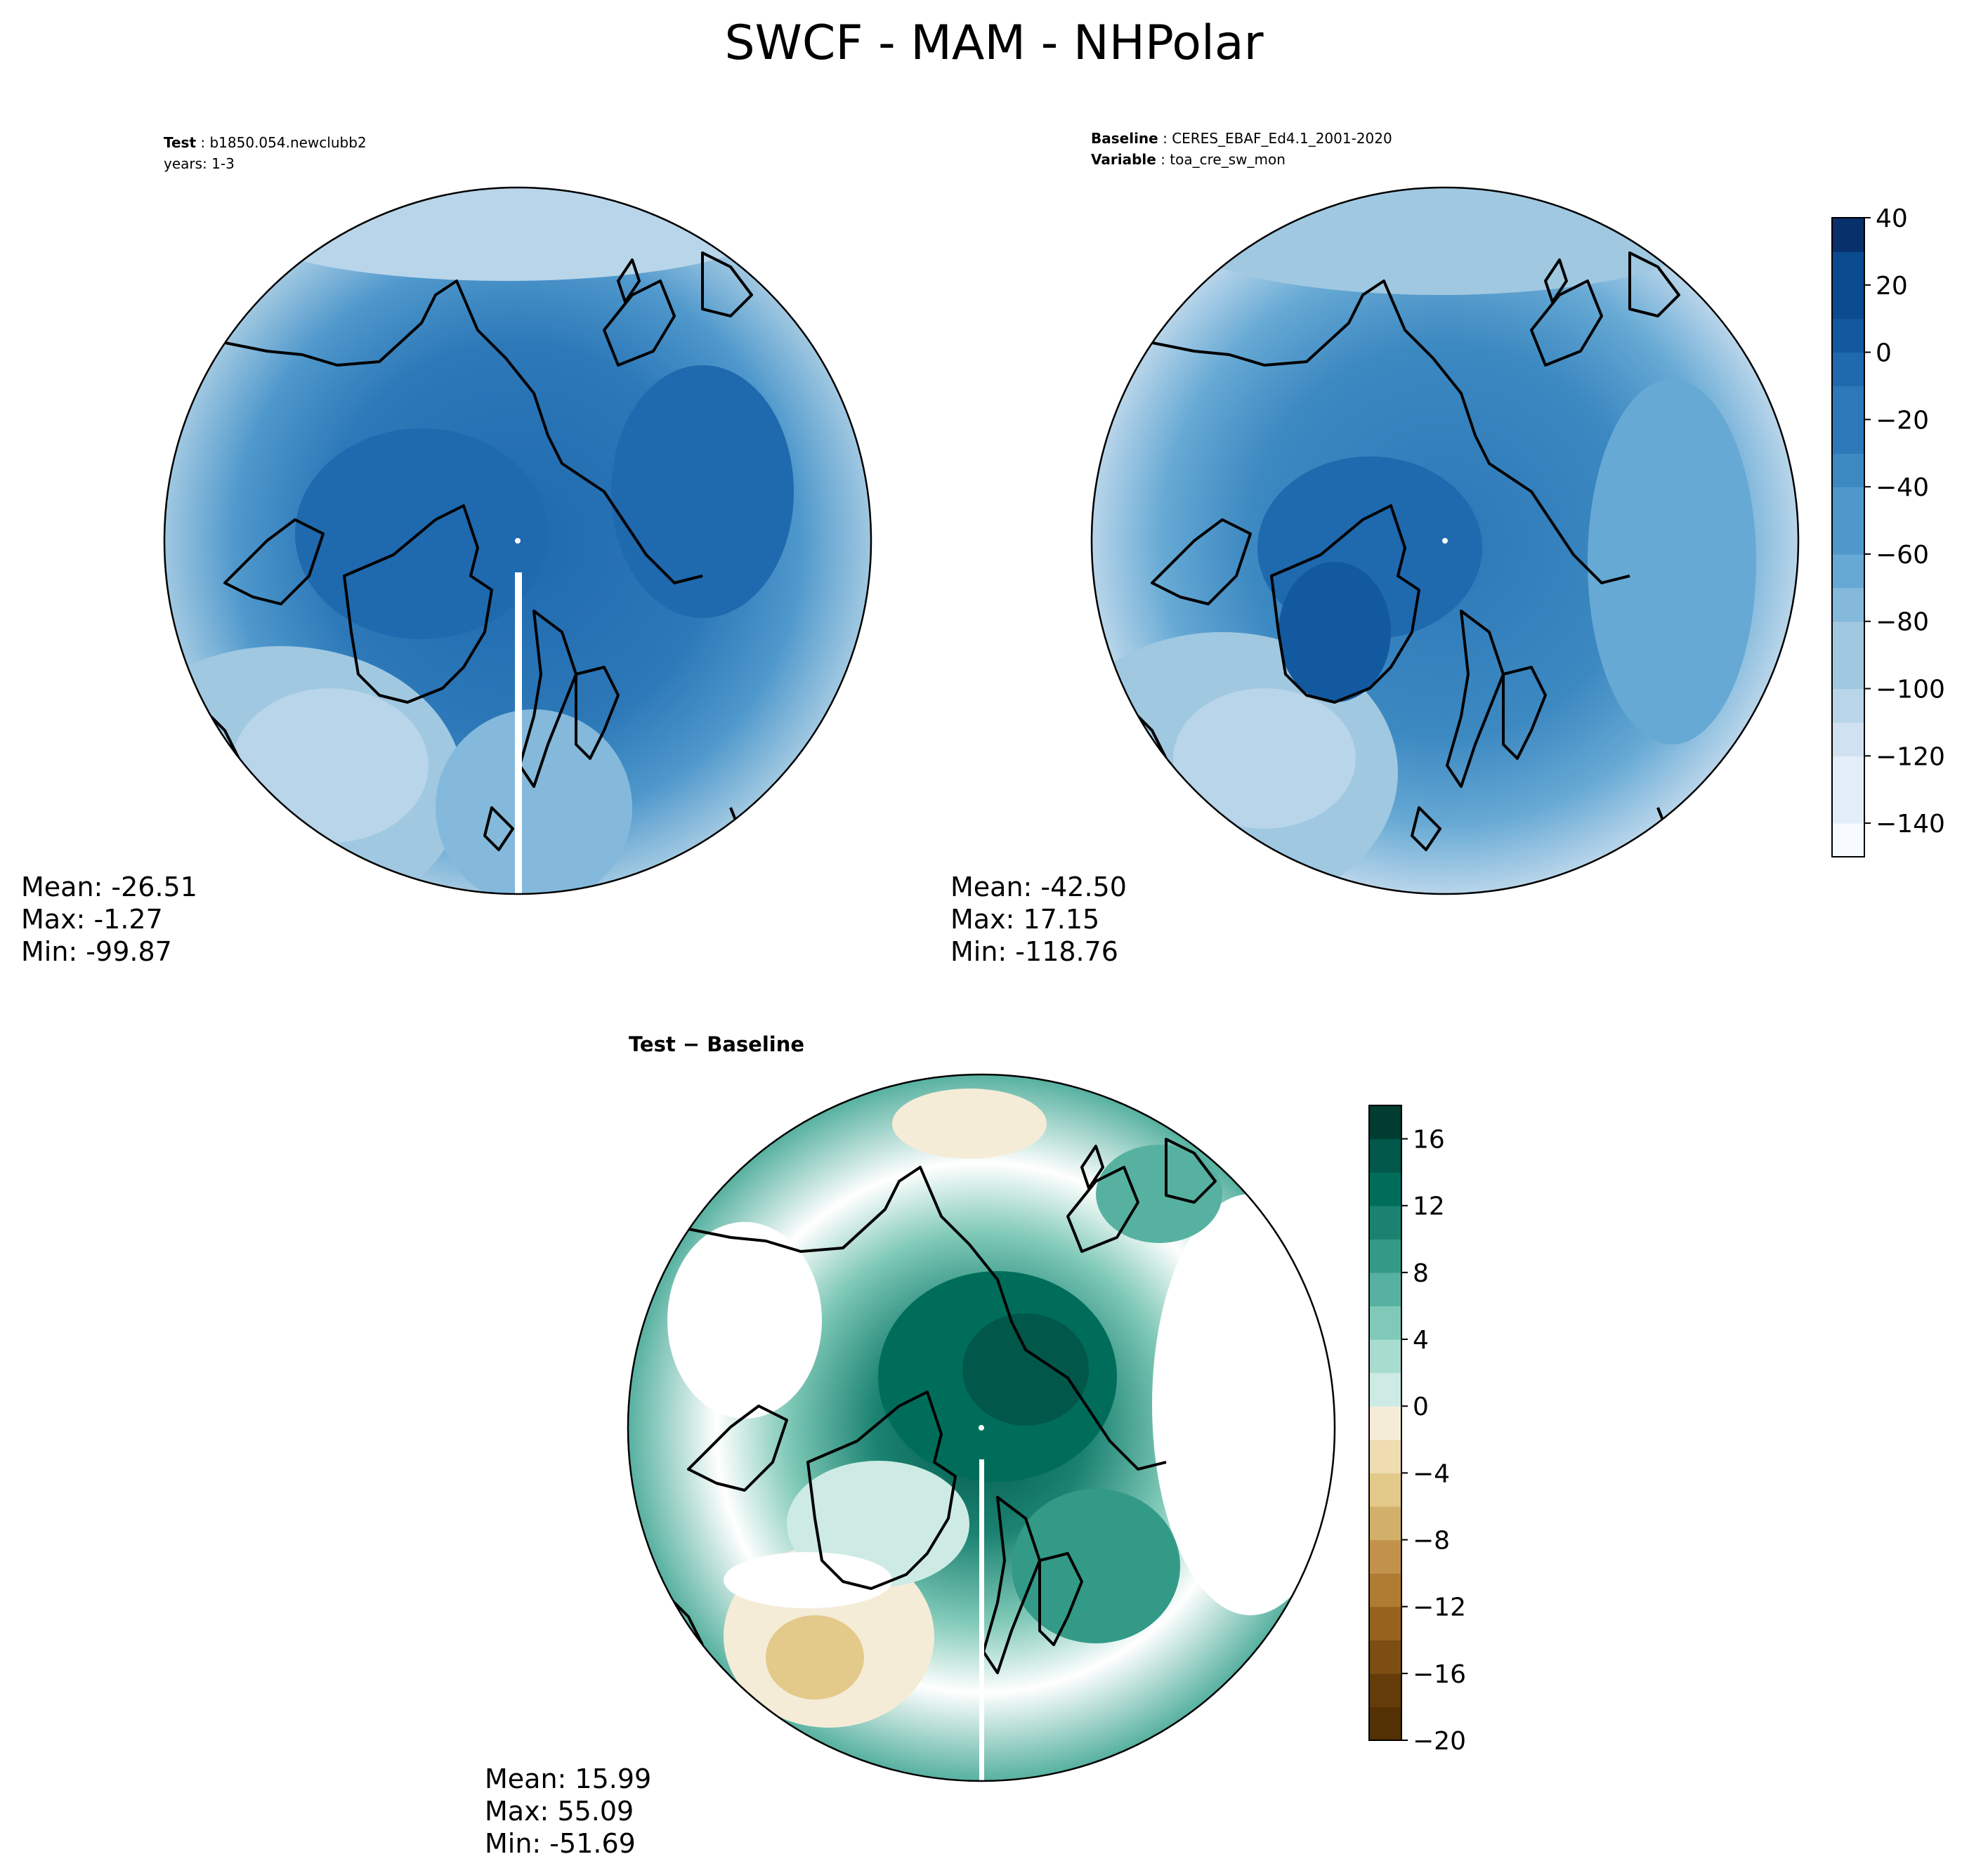 Image resolution: width=1988 pixels, height=1873 pixels. What do you see at coordinates (994, 43) in the screenshot?
I see `figure-title: SWCF - MAM - NHPolar` at bounding box center [994, 43].